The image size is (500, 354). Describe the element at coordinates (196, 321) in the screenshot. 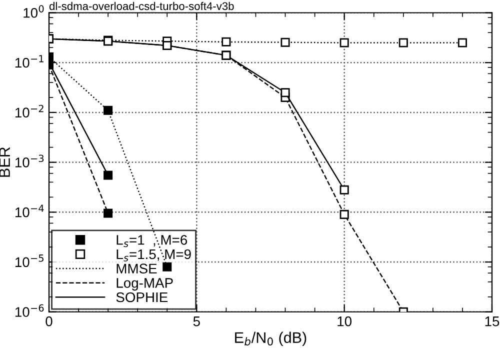

I see `x-tick-label: 5` at that location.